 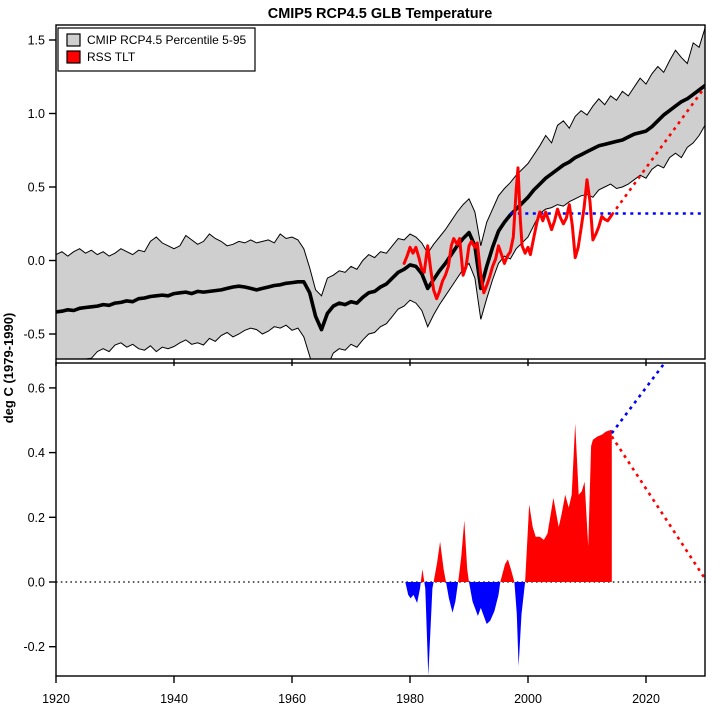 What do you see at coordinates (111, 57) in the screenshot?
I see `legend-label-rss: RSS TLT` at bounding box center [111, 57].